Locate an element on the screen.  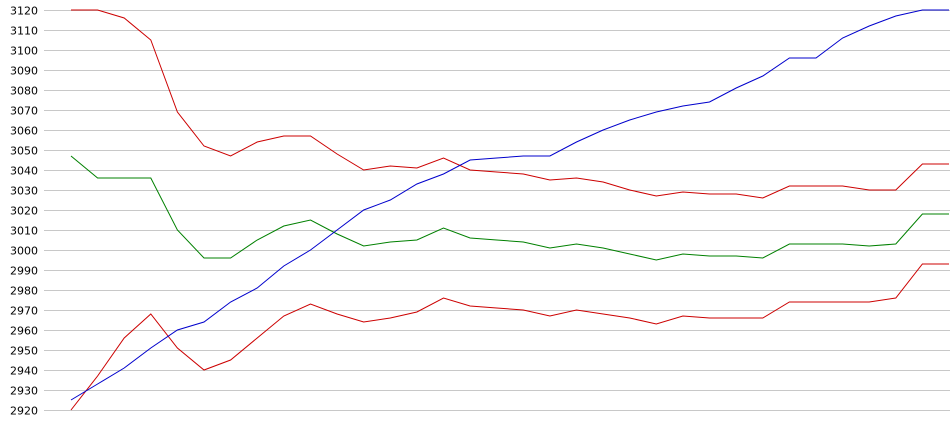
y-tick-label: 2970 is located at coordinates (24, 311).